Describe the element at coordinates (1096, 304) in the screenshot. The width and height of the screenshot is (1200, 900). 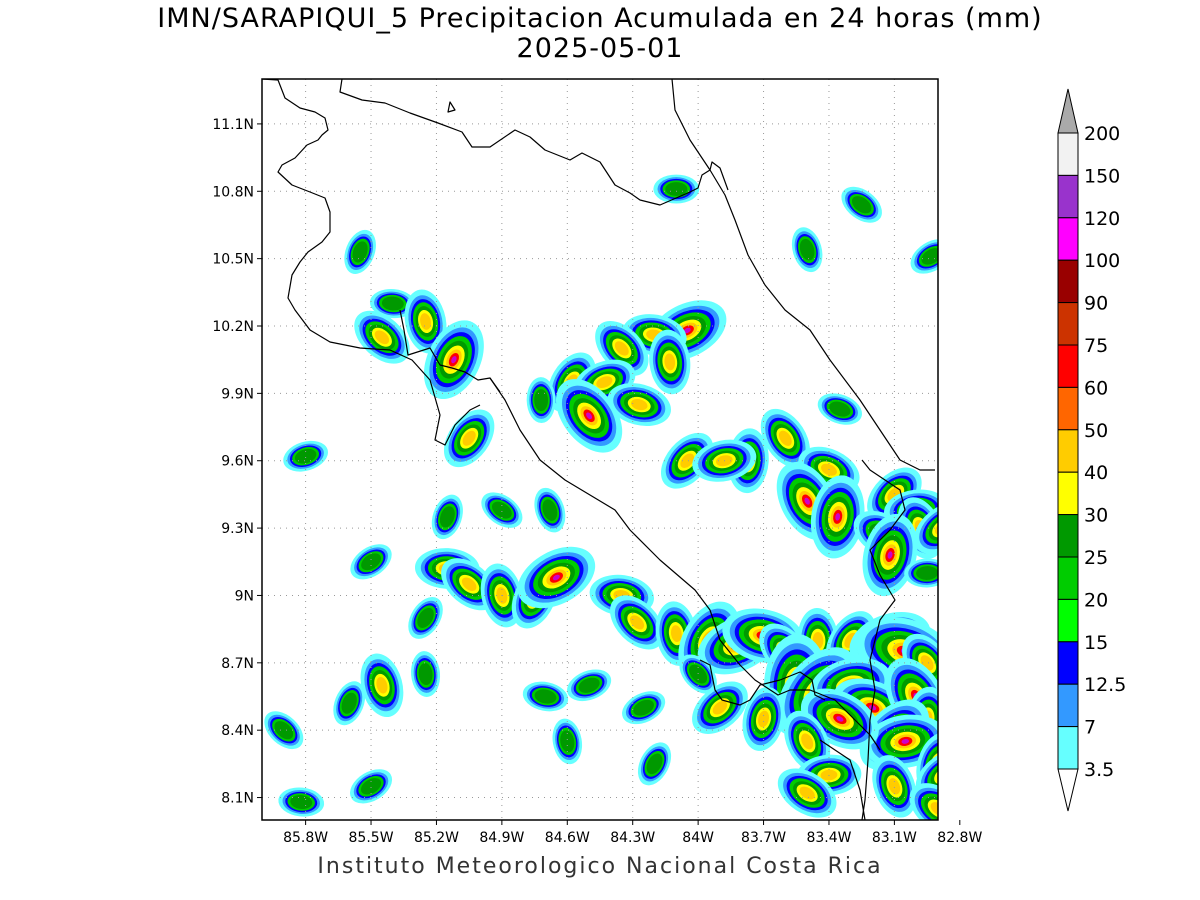
I see `colorbar-label: 90` at that location.